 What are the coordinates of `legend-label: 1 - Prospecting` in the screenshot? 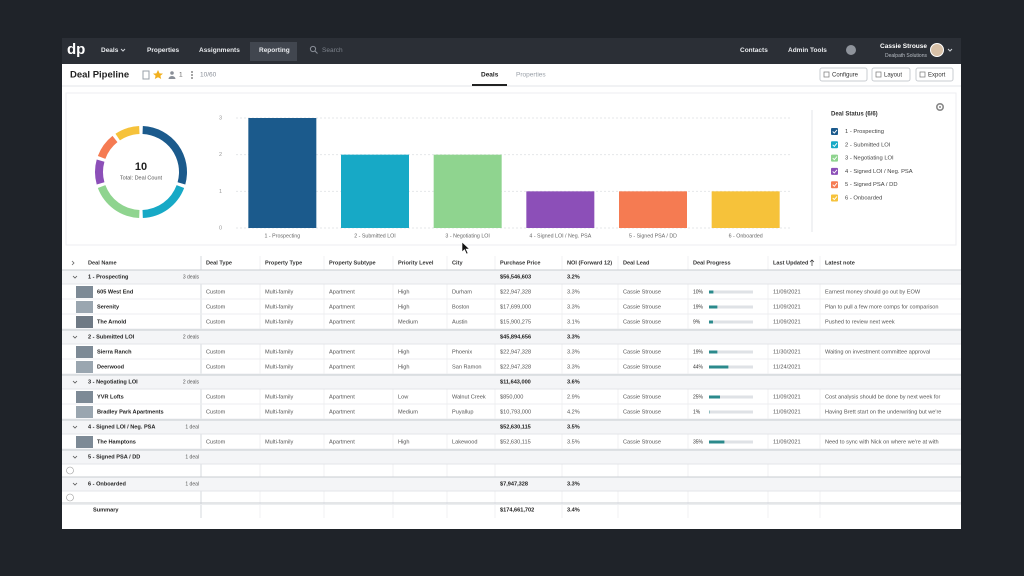 It's located at (864, 132).